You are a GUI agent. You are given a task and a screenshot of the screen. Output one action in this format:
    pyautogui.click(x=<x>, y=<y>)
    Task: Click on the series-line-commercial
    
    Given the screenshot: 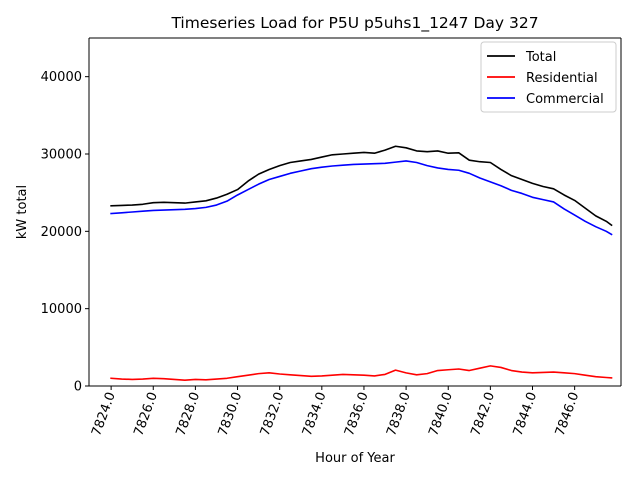 What is the action you would take?
    pyautogui.click(x=361, y=198)
    